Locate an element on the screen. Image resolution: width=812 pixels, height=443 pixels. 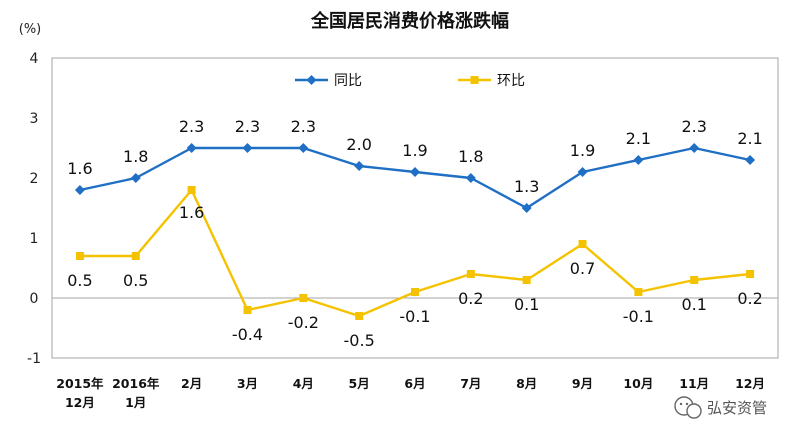
y-tick-label: 4 is located at coordinates (34, 59).